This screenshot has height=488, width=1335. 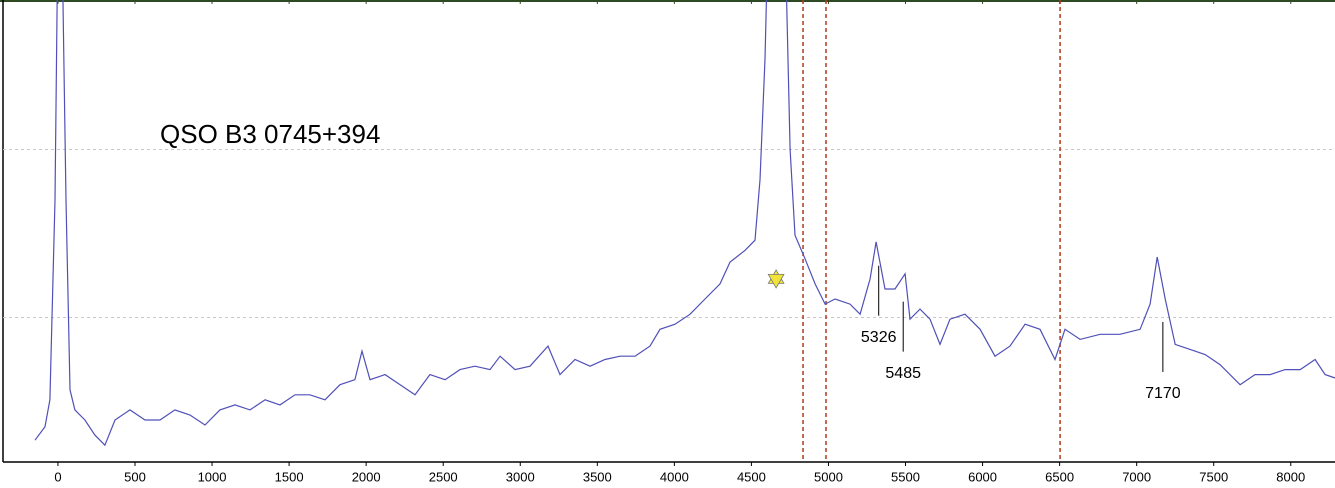 I want to click on x-tick-label: 1500, so click(x=289, y=476).